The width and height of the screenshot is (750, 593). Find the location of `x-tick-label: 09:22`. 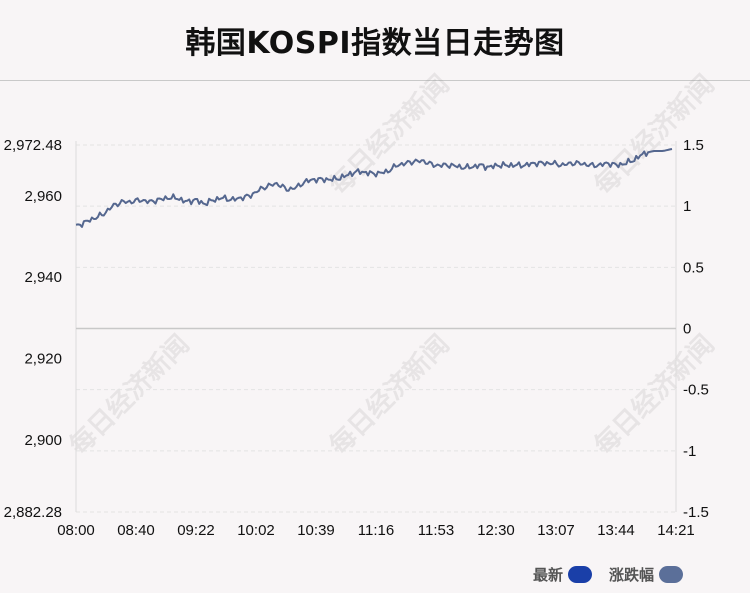

x-tick-label: 09:22 is located at coordinates (196, 530).